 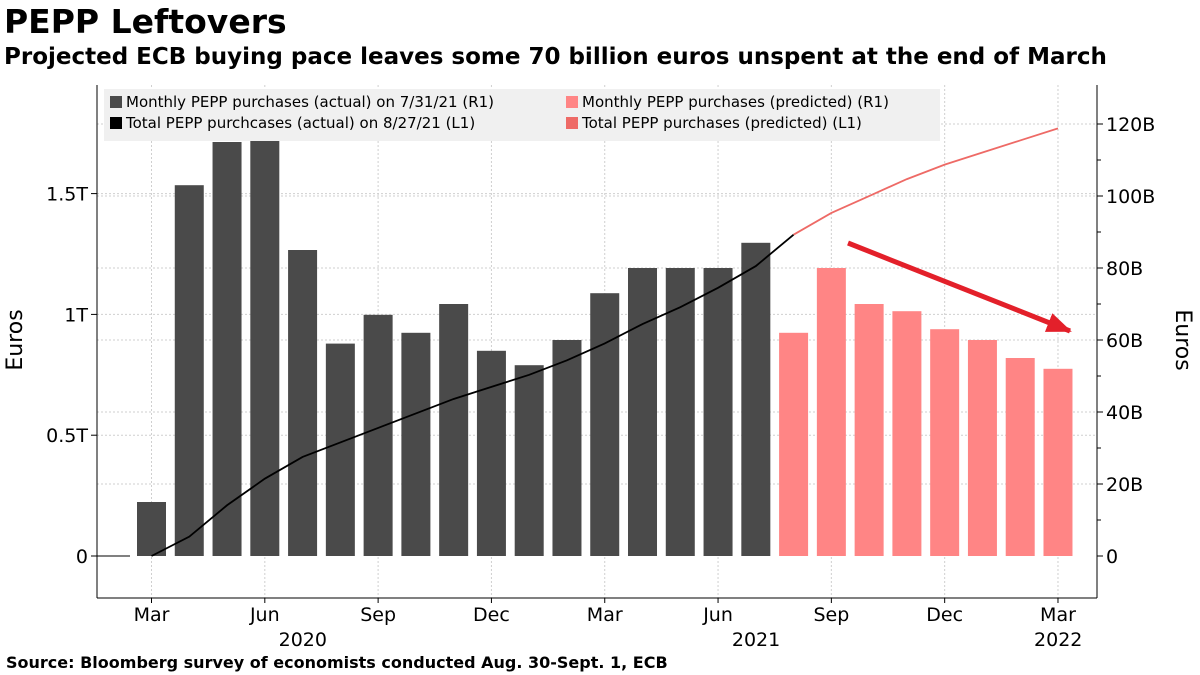 What do you see at coordinates (67, 436) in the screenshot?
I see `left-tick-label: 0.5T` at bounding box center [67, 436].